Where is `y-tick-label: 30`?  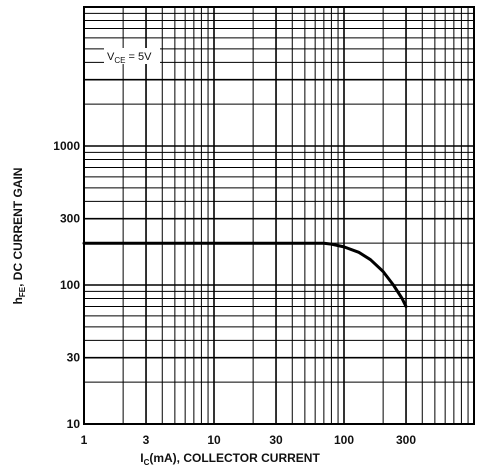
y-tick-label: 30 is located at coordinates (74, 358).